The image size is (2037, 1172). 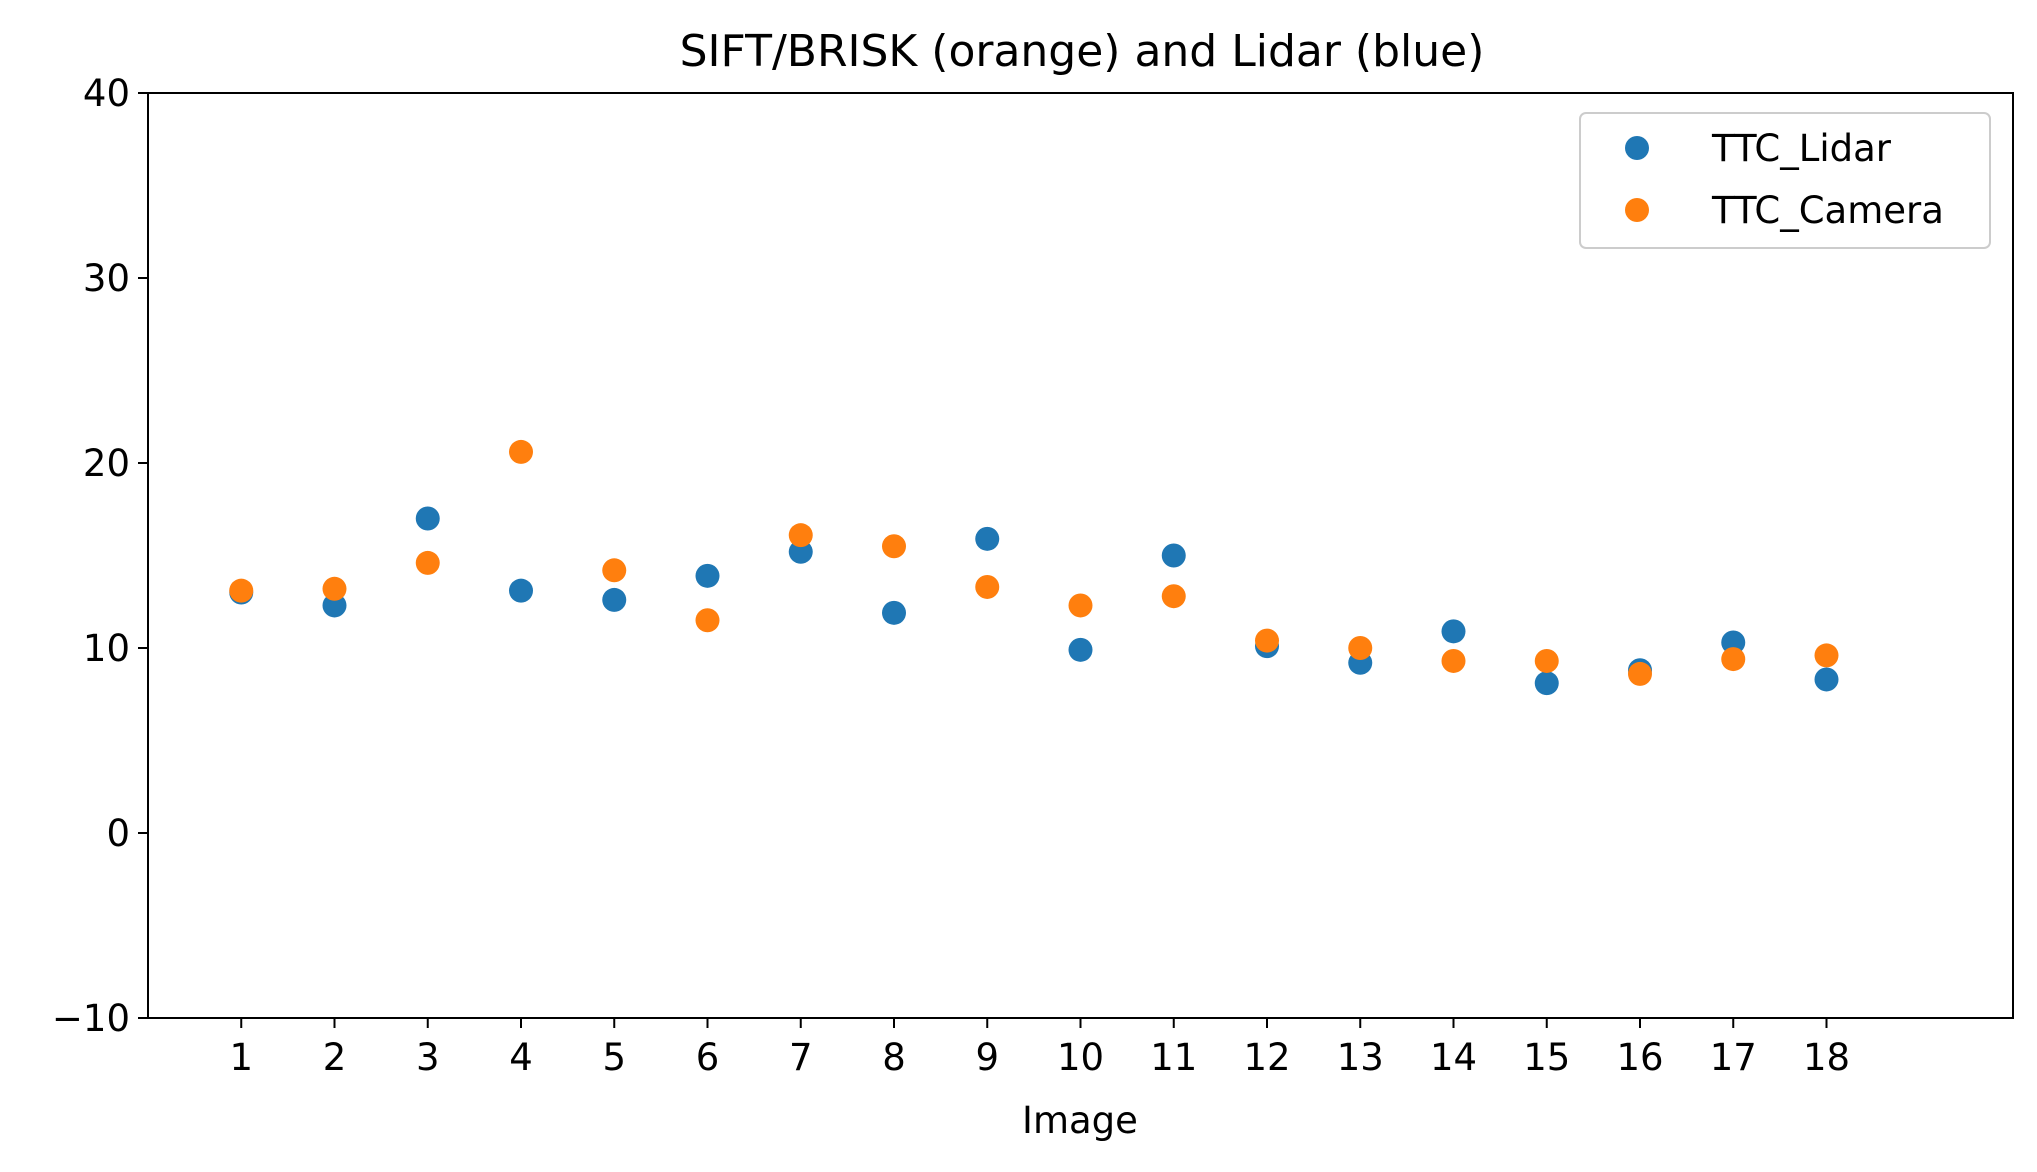 What do you see at coordinates (1637, 210) in the screenshot?
I see `legend-marker-ttc-camera` at bounding box center [1637, 210].